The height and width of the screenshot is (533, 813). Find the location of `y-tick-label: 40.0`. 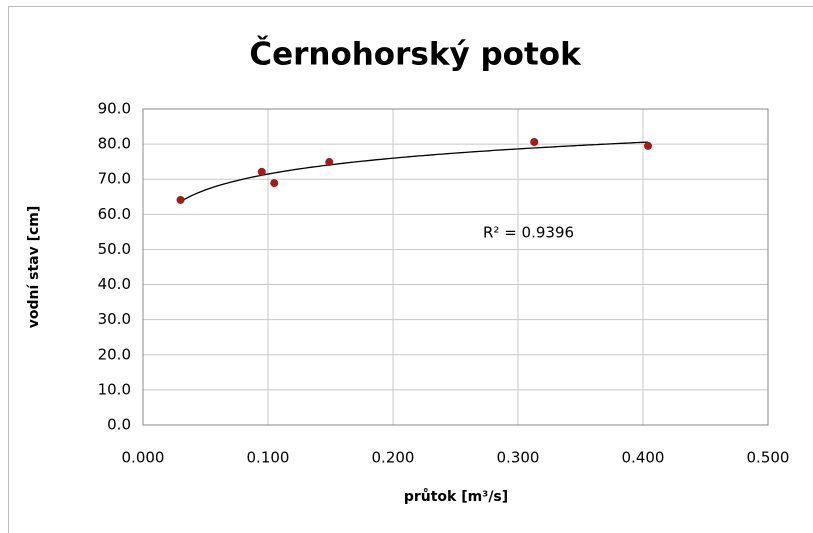

y-tick-label: 40.0 is located at coordinates (114, 284).